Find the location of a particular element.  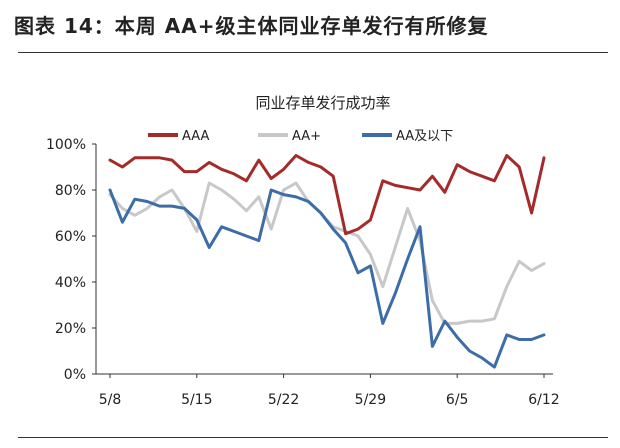

legend-label: AAA is located at coordinates (196, 136).